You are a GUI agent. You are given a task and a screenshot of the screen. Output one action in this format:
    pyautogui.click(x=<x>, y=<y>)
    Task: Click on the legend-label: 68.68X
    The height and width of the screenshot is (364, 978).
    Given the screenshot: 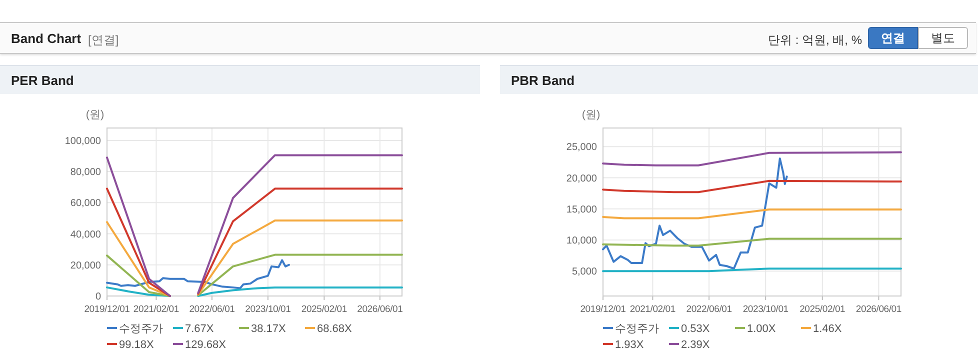 What is the action you would take?
    pyautogui.click(x=335, y=329)
    